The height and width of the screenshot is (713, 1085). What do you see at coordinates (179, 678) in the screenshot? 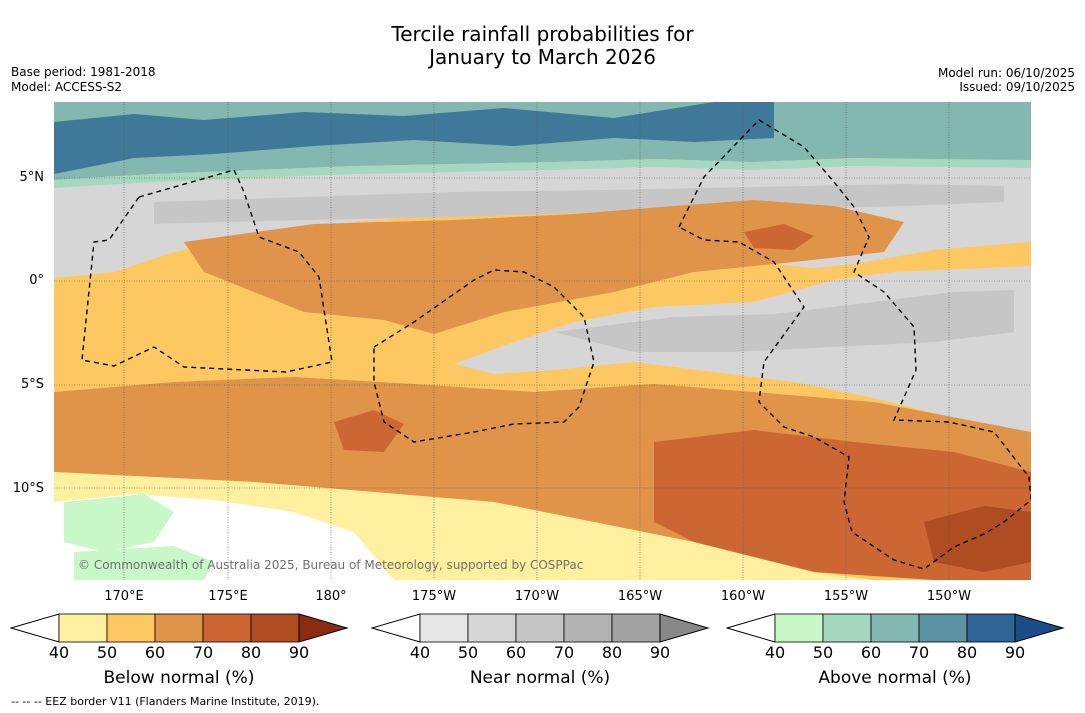
I see `colorbar-below-label: Below normal (%)` at bounding box center [179, 678].